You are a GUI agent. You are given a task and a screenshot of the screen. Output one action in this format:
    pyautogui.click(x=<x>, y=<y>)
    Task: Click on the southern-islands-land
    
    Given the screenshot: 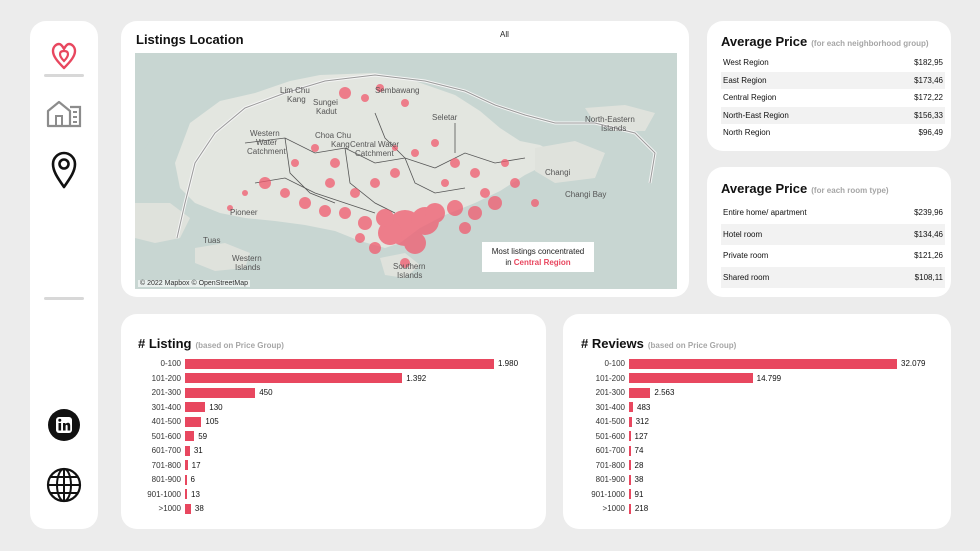 What is the action you would take?
    pyautogui.click(x=400, y=265)
    